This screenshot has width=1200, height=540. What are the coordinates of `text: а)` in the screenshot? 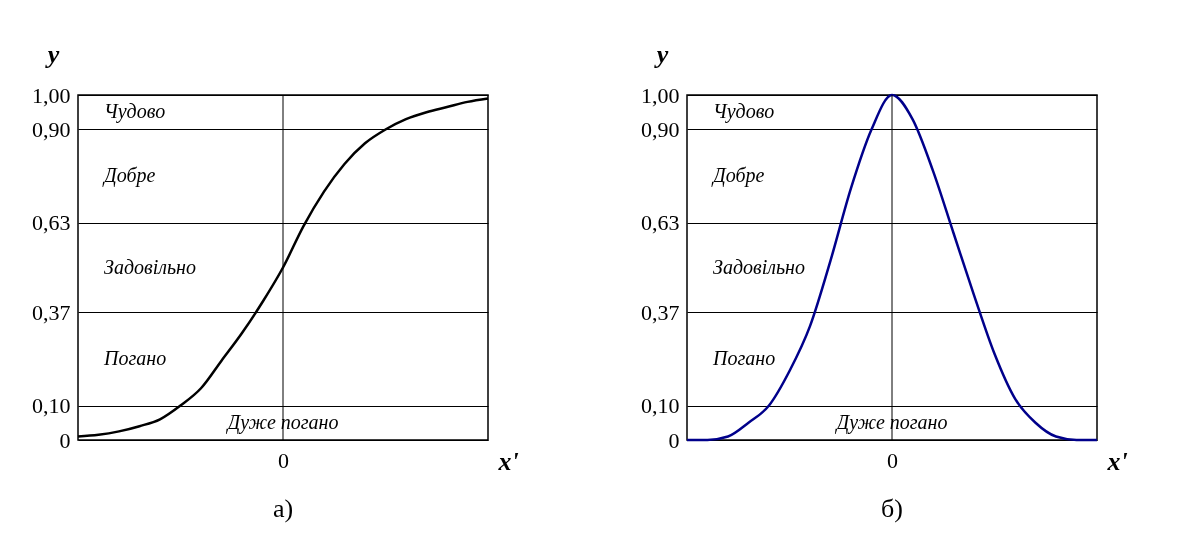 It's located at (283, 508).